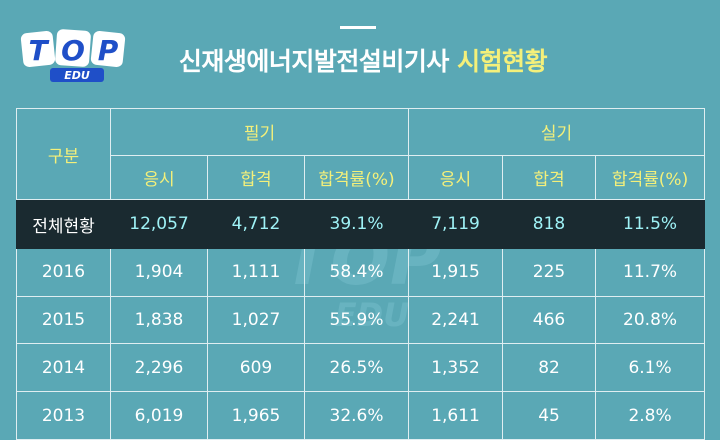 The width and height of the screenshot is (720, 440). What do you see at coordinates (502, 61) in the screenshot?
I see `title-highlight: 시험현황` at bounding box center [502, 61].